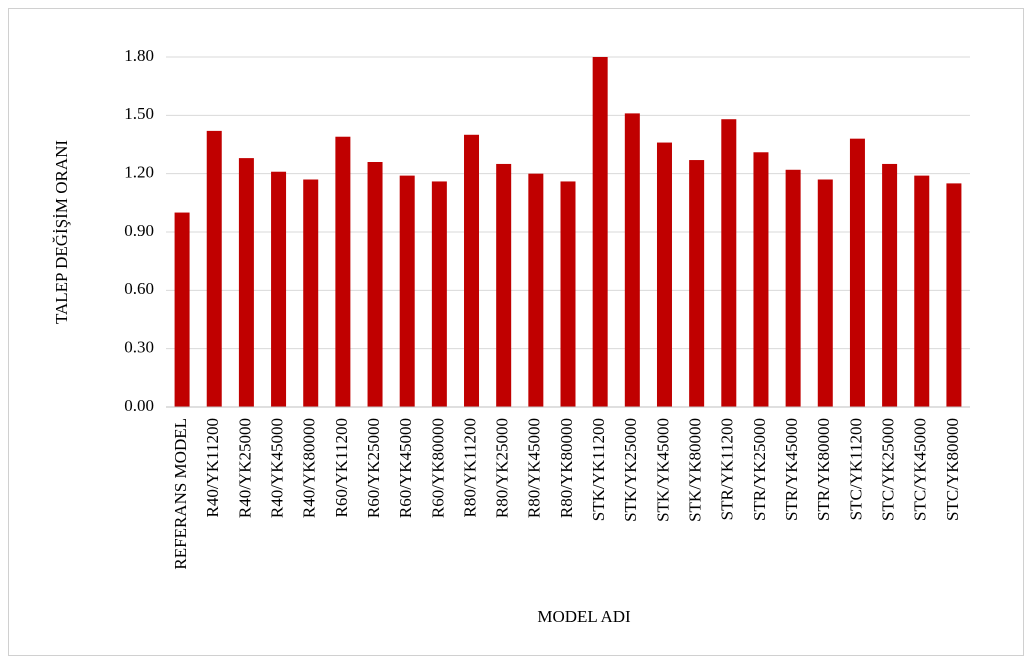 The image size is (1032, 669). What do you see at coordinates (791, 469) in the screenshot?
I see `x-tick-label: STR/YK45000` at bounding box center [791, 469].